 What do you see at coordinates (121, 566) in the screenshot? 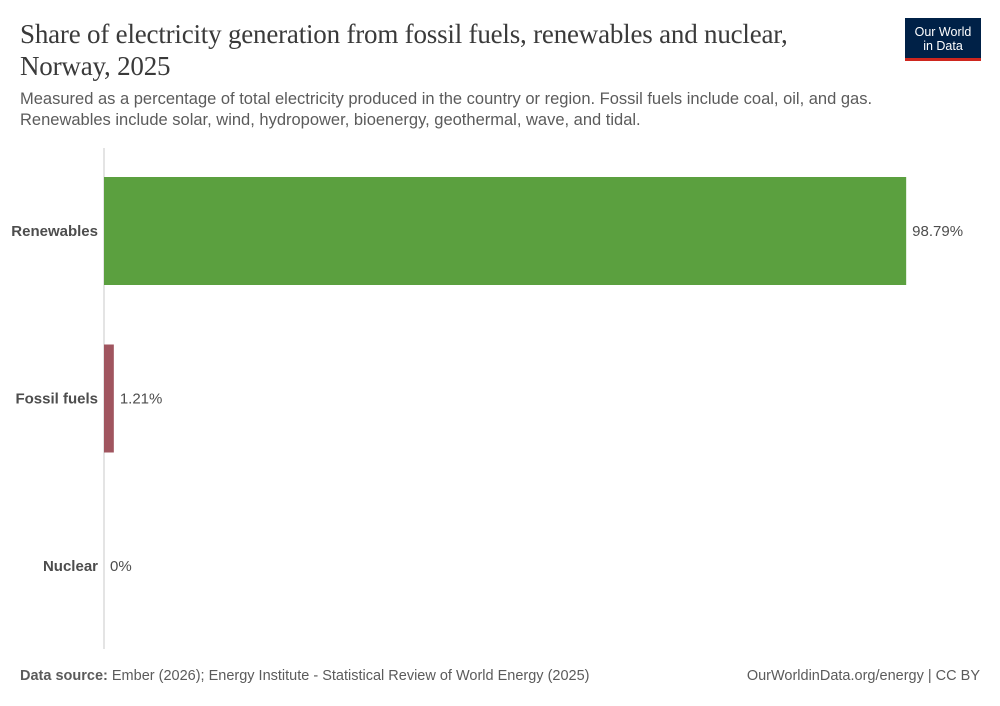
I see `value-label: 0%` at bounding box center [121, 566].